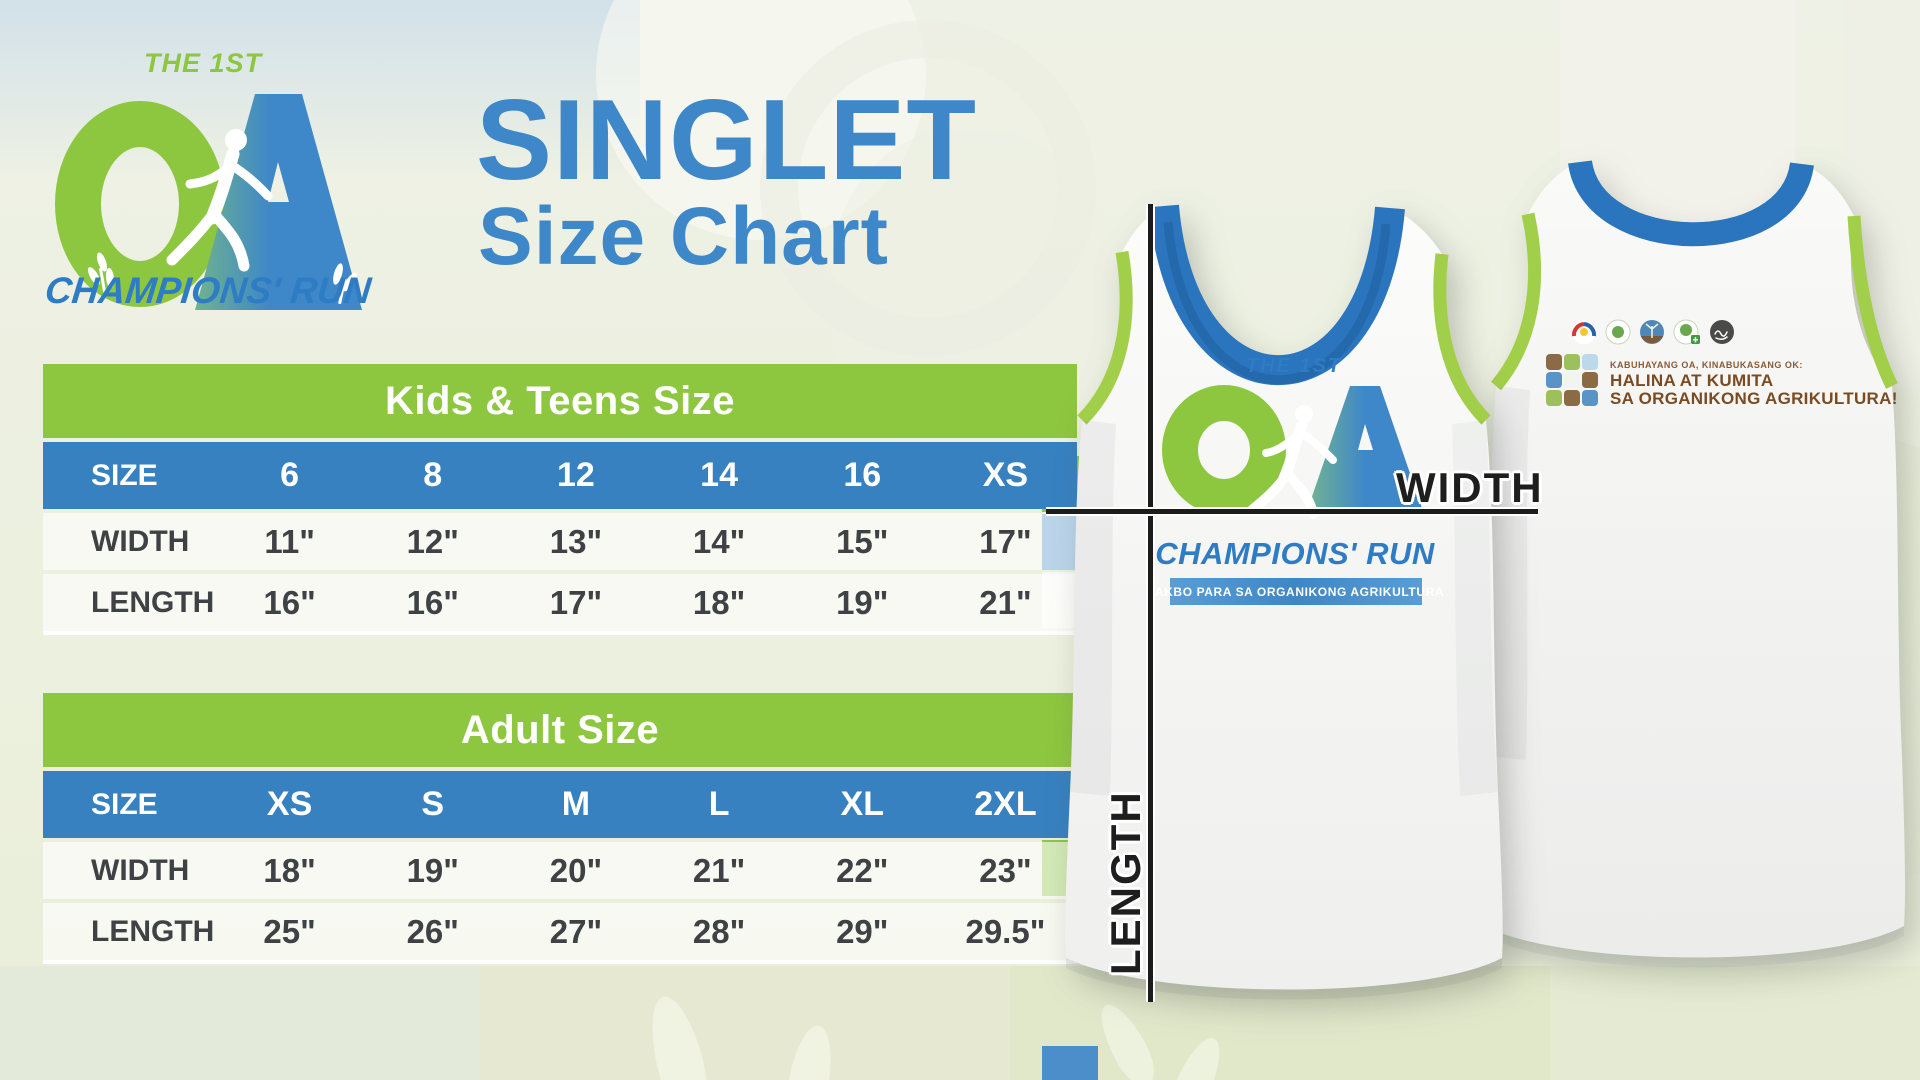 Image resolution: width=1920 pixels, height=1080 pixels. Describe the element at coordinates (1508, 573) in the screenshot. I see `back-shade` at that location.